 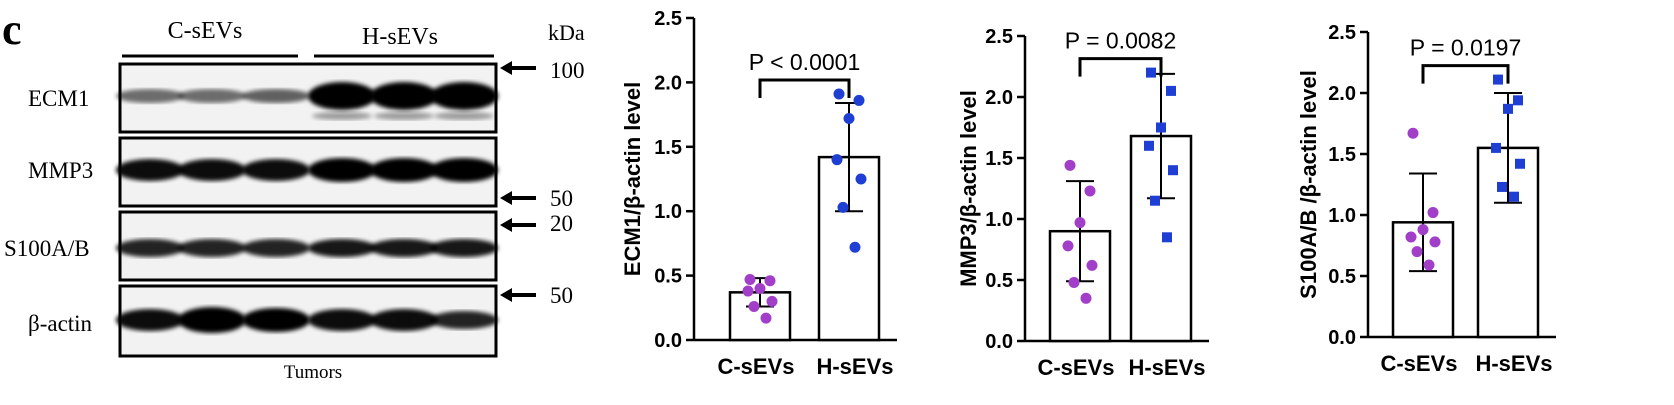 I want to click on blot-row-label-mmp3: MMP3, so click(x=60, y=170).